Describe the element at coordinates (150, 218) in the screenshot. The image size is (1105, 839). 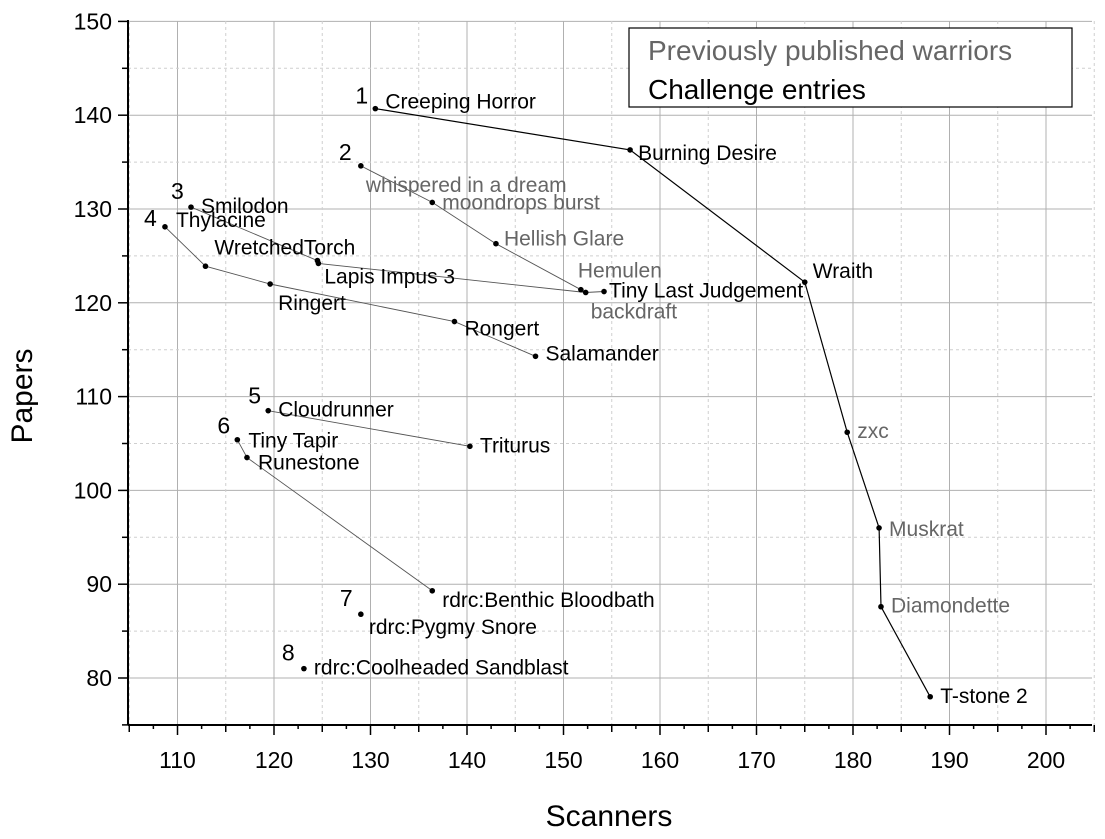
I see `front-number-4: 4` at that location.